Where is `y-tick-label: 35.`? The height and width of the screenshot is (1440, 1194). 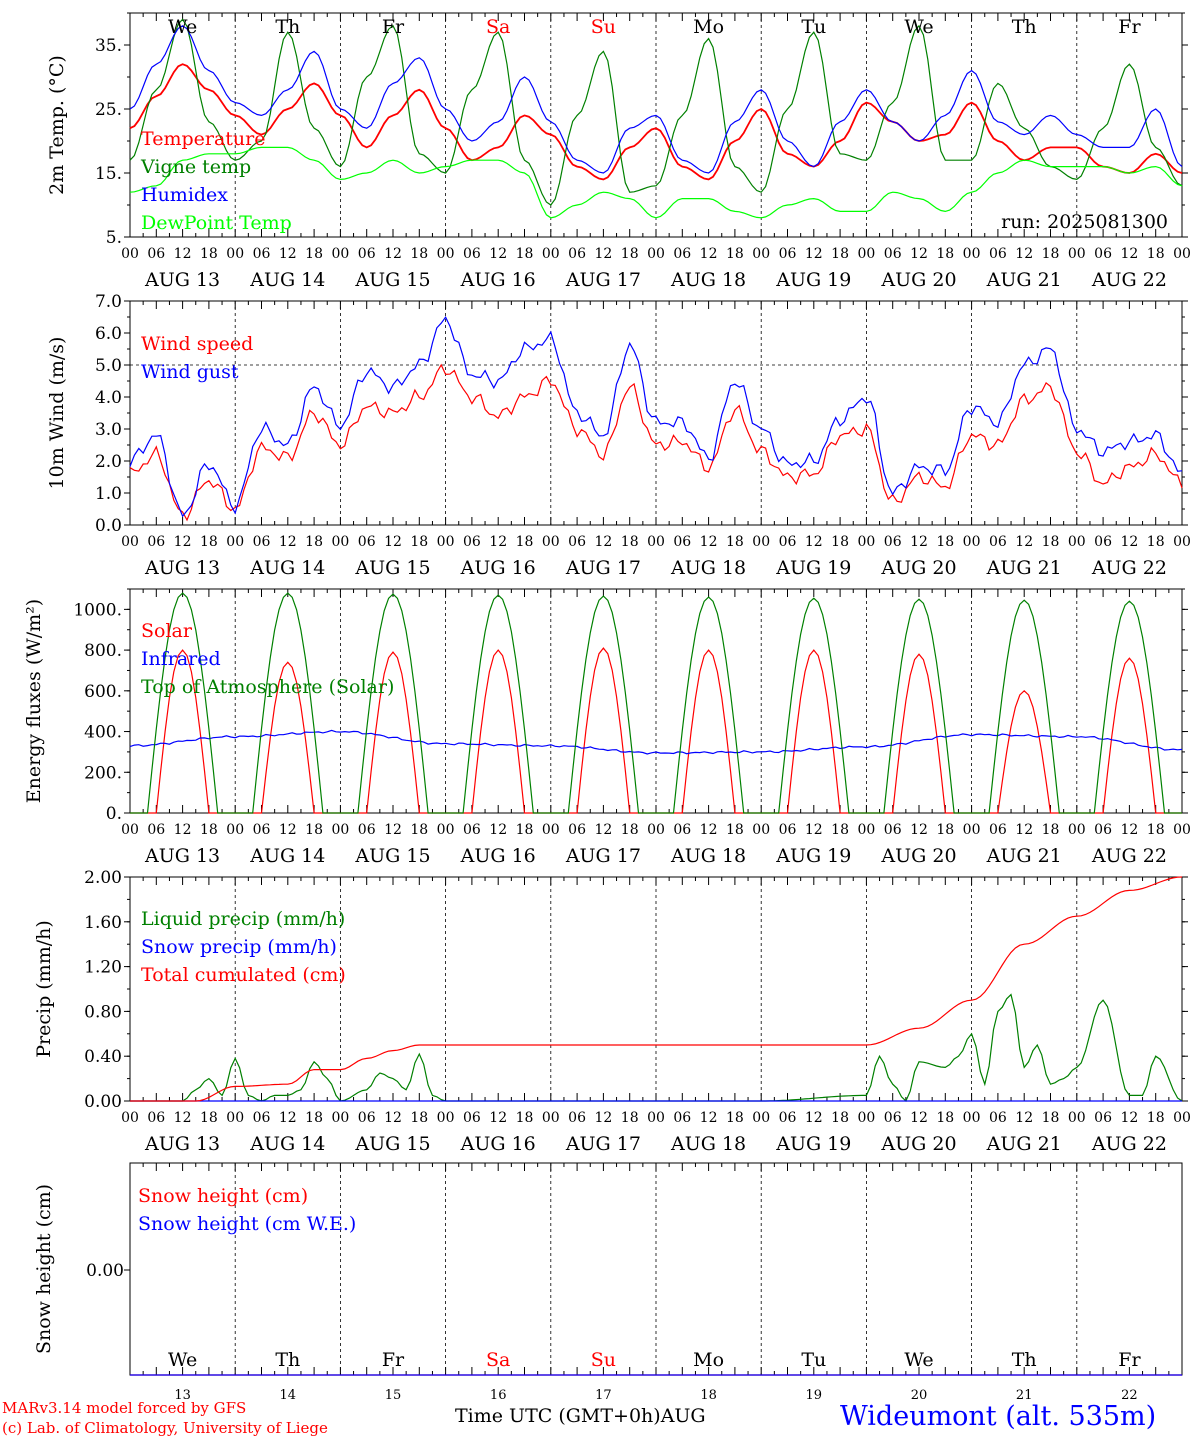 y-tick-label: 35. is located at coordinates (108, 46).